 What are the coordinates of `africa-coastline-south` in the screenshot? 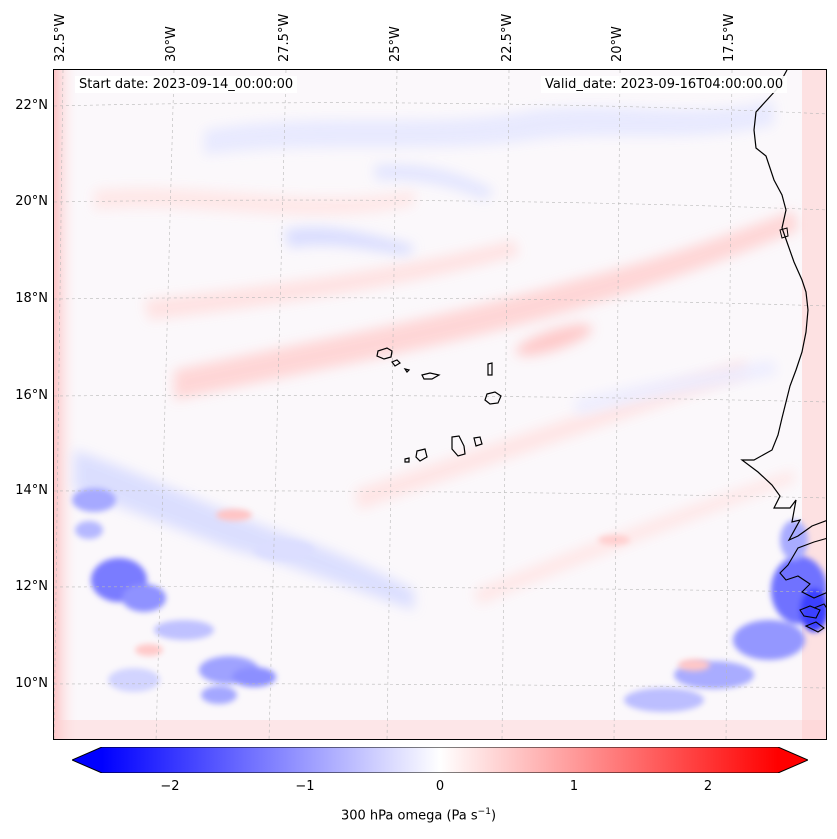 It's located at (802, 585).